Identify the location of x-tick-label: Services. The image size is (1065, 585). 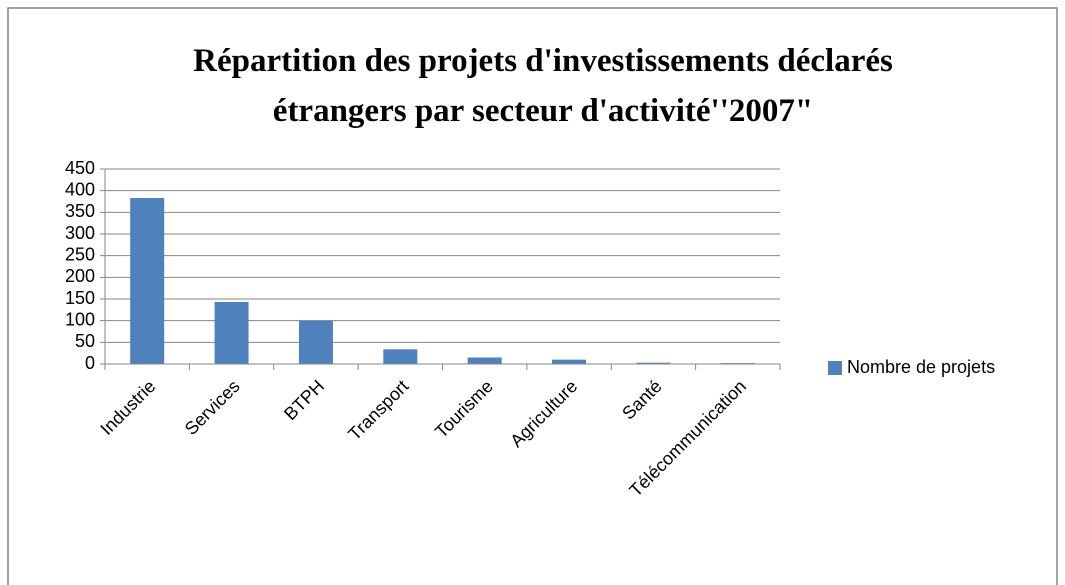
(212, 407).